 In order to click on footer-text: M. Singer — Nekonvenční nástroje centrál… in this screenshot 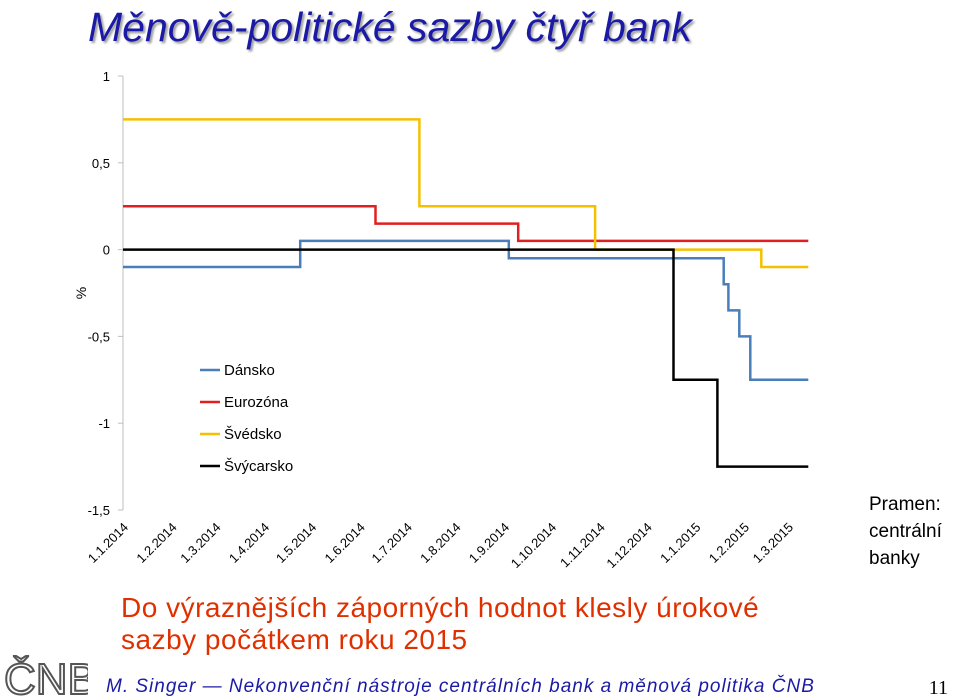, I will do `click(460, 686)`.